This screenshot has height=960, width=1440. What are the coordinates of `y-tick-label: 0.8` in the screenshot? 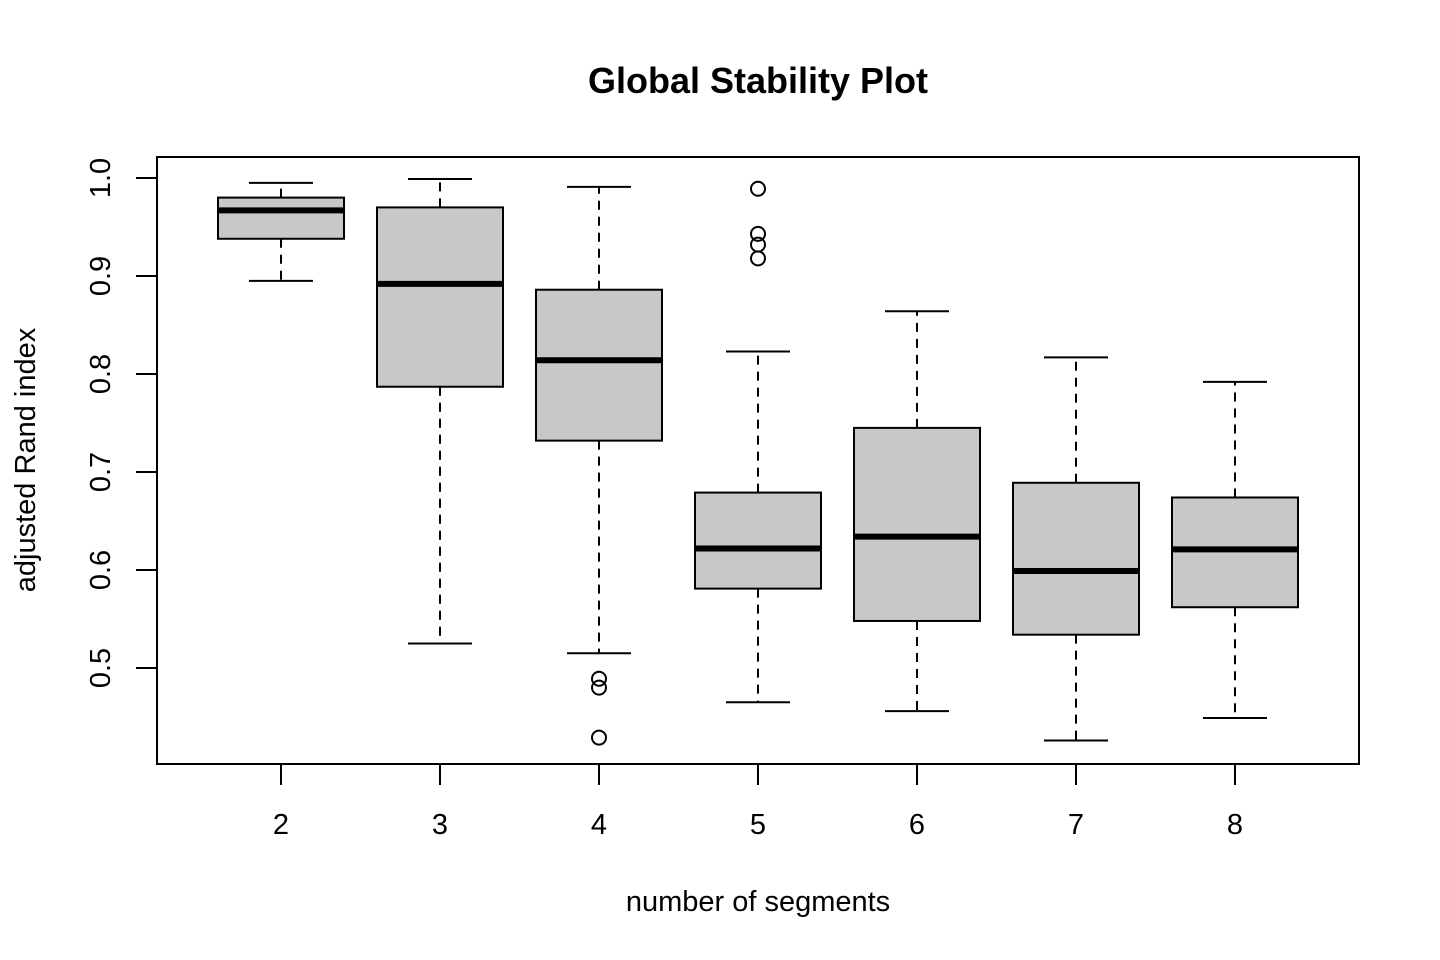 It's located at (101, 374).